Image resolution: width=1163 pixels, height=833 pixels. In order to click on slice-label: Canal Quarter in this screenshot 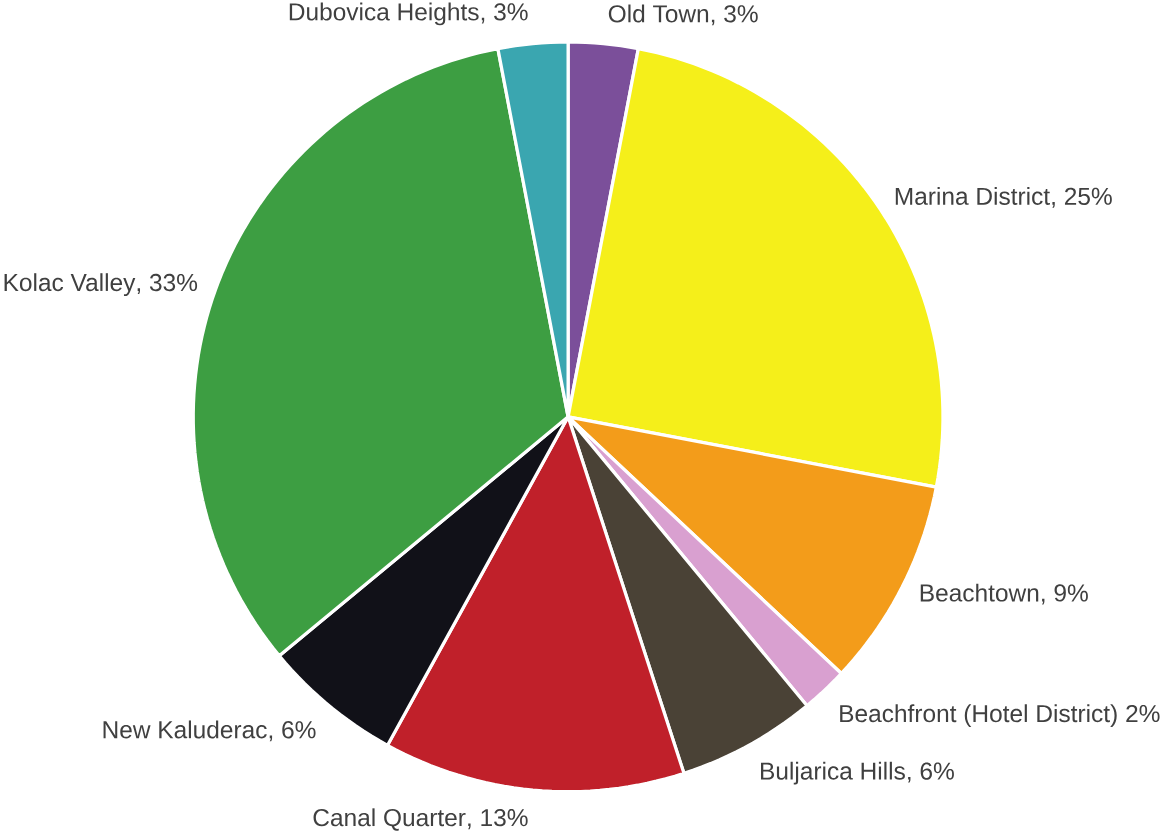, I will do `click(389, 819)`.